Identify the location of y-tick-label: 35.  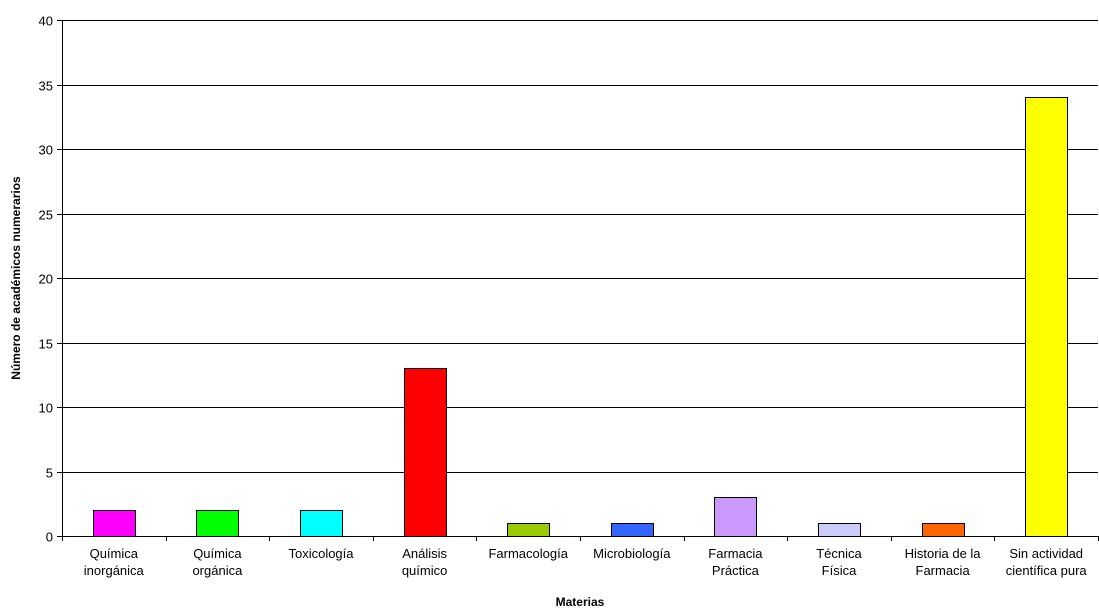
(46, 86).